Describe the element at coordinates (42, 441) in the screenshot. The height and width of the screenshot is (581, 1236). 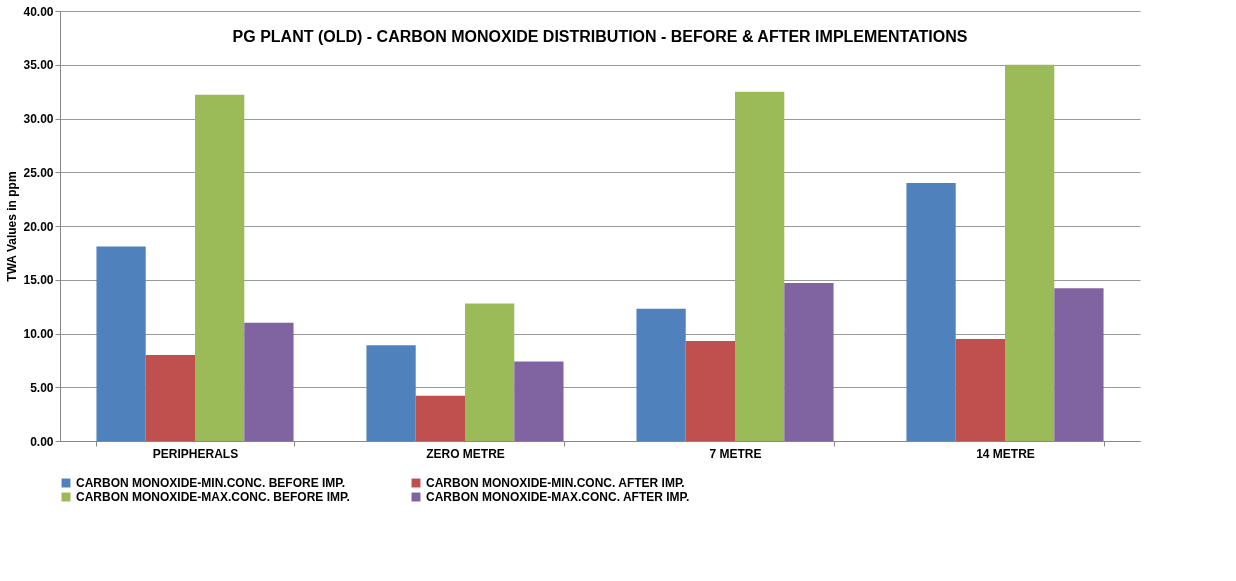
I see `y-tick-label: 0.00` at that location.